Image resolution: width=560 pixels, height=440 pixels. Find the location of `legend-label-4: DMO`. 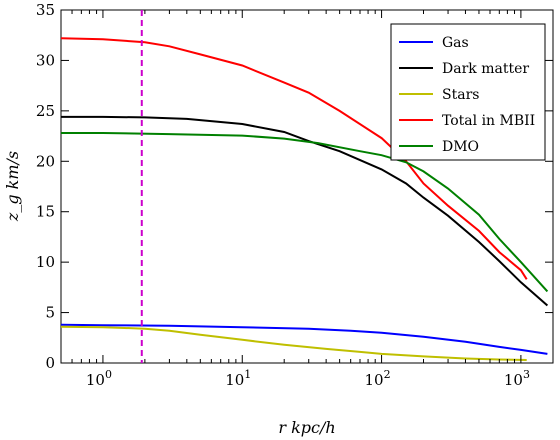

legend-label-4: DMO is located at coordinates (460, 147).